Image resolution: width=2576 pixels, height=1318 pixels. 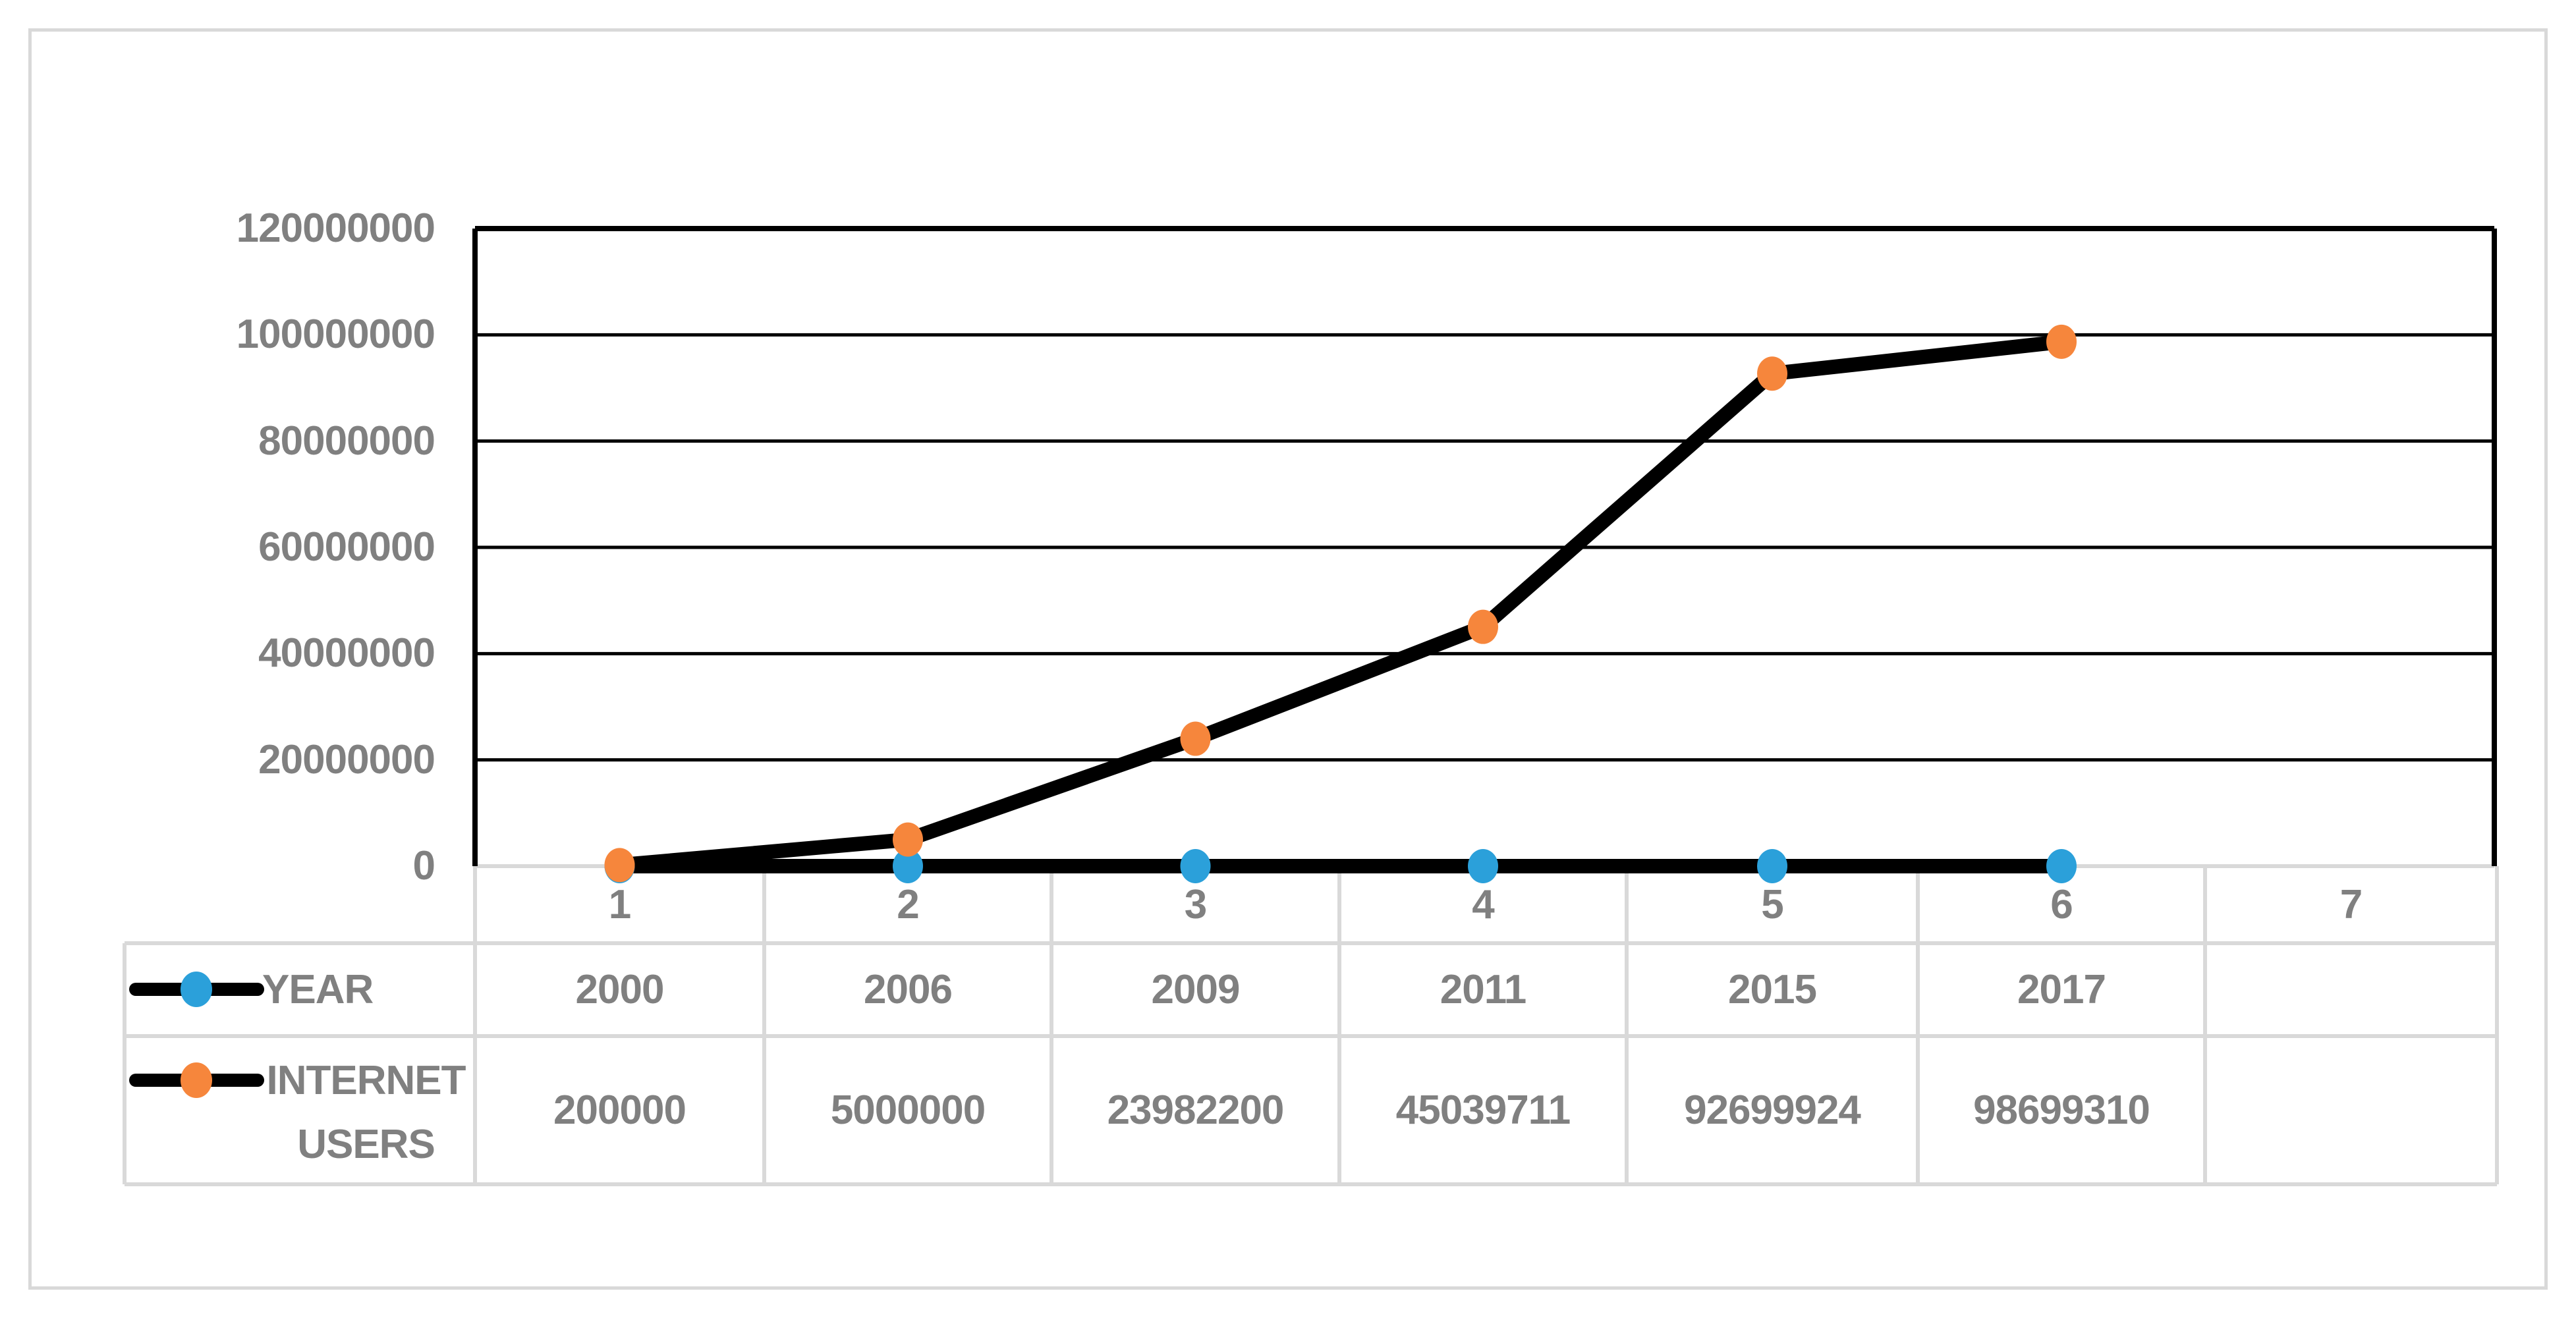 What do you see at coordinates (366, 1112) in the screenshot?
I see `legend-label-internet-users: INTERNET USERS` at bounding box center [366, 1112].